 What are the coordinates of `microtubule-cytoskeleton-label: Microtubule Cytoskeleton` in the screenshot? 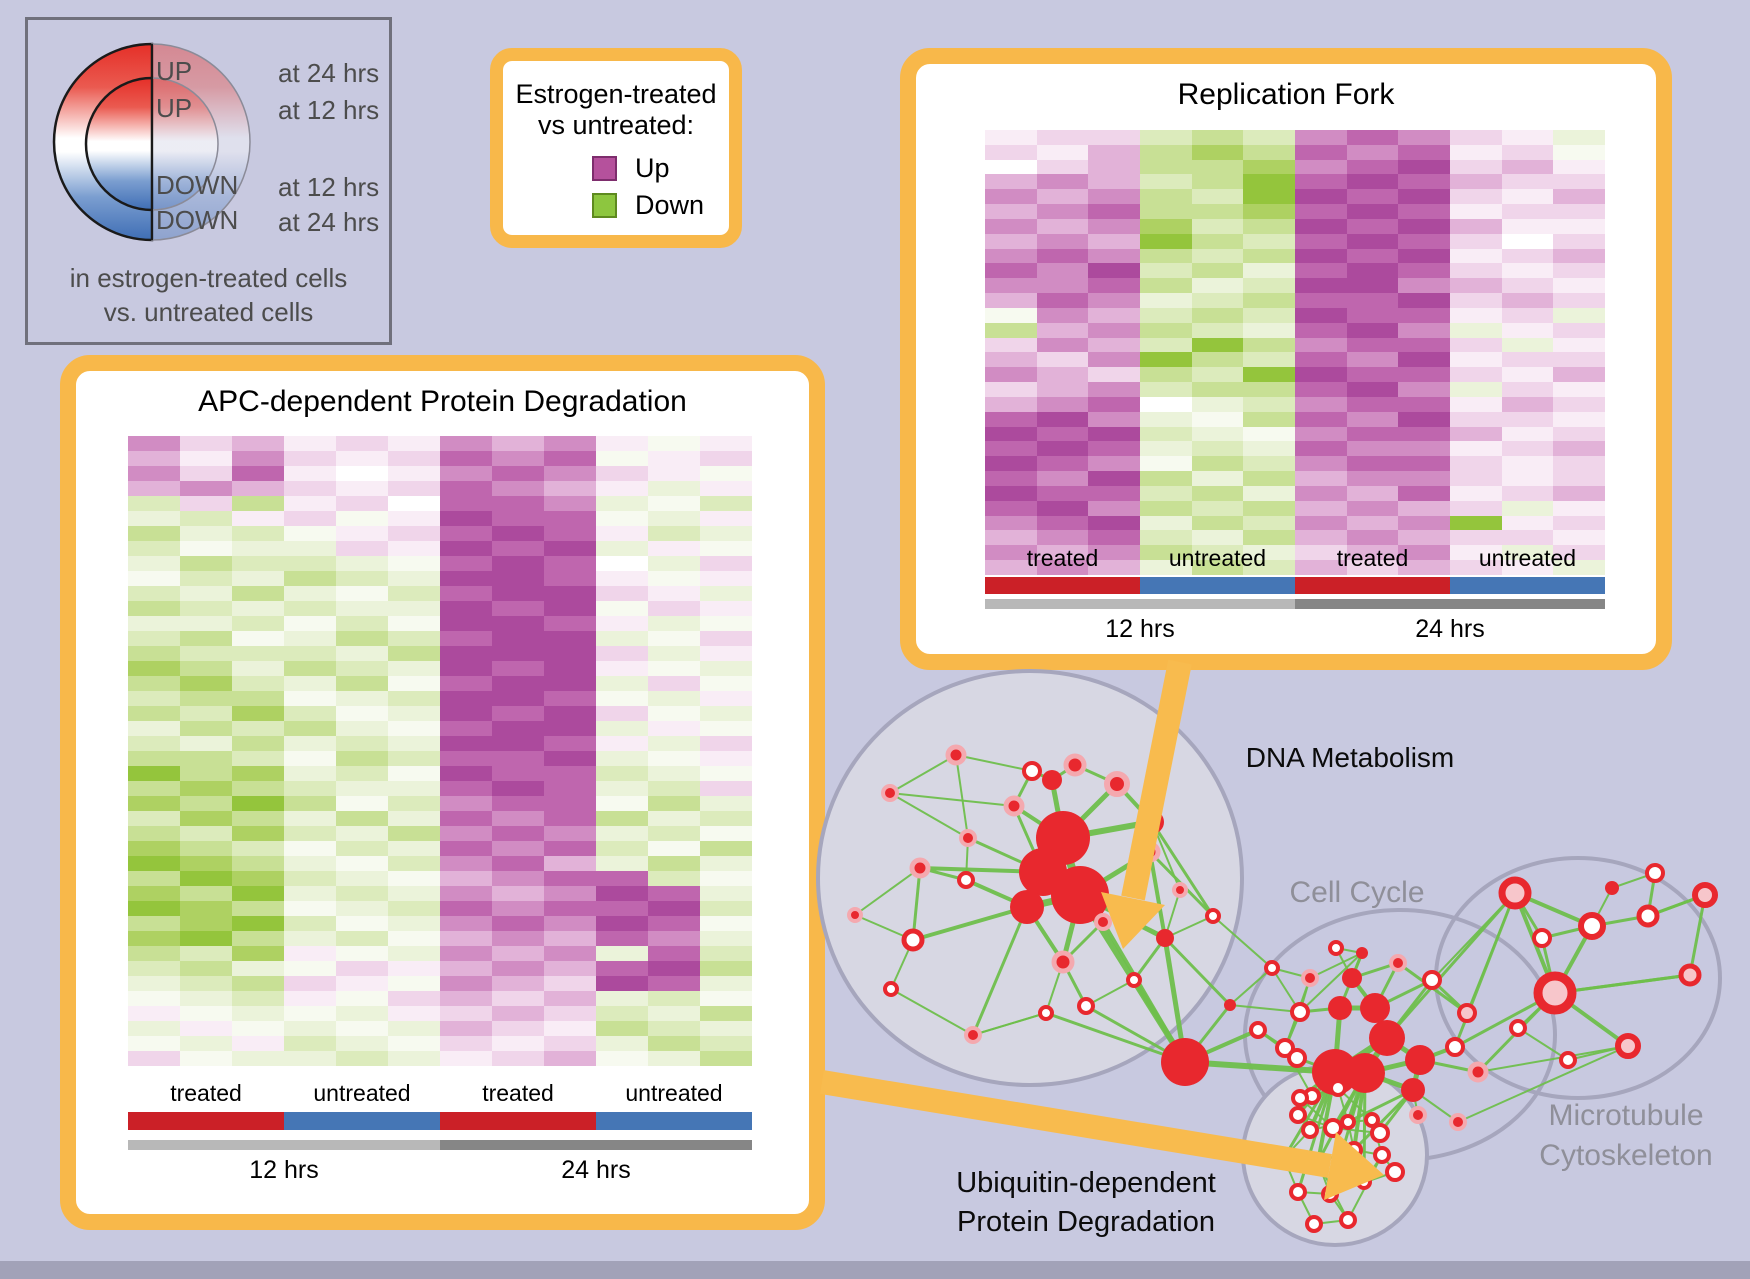 It's located at (1620, 1136).